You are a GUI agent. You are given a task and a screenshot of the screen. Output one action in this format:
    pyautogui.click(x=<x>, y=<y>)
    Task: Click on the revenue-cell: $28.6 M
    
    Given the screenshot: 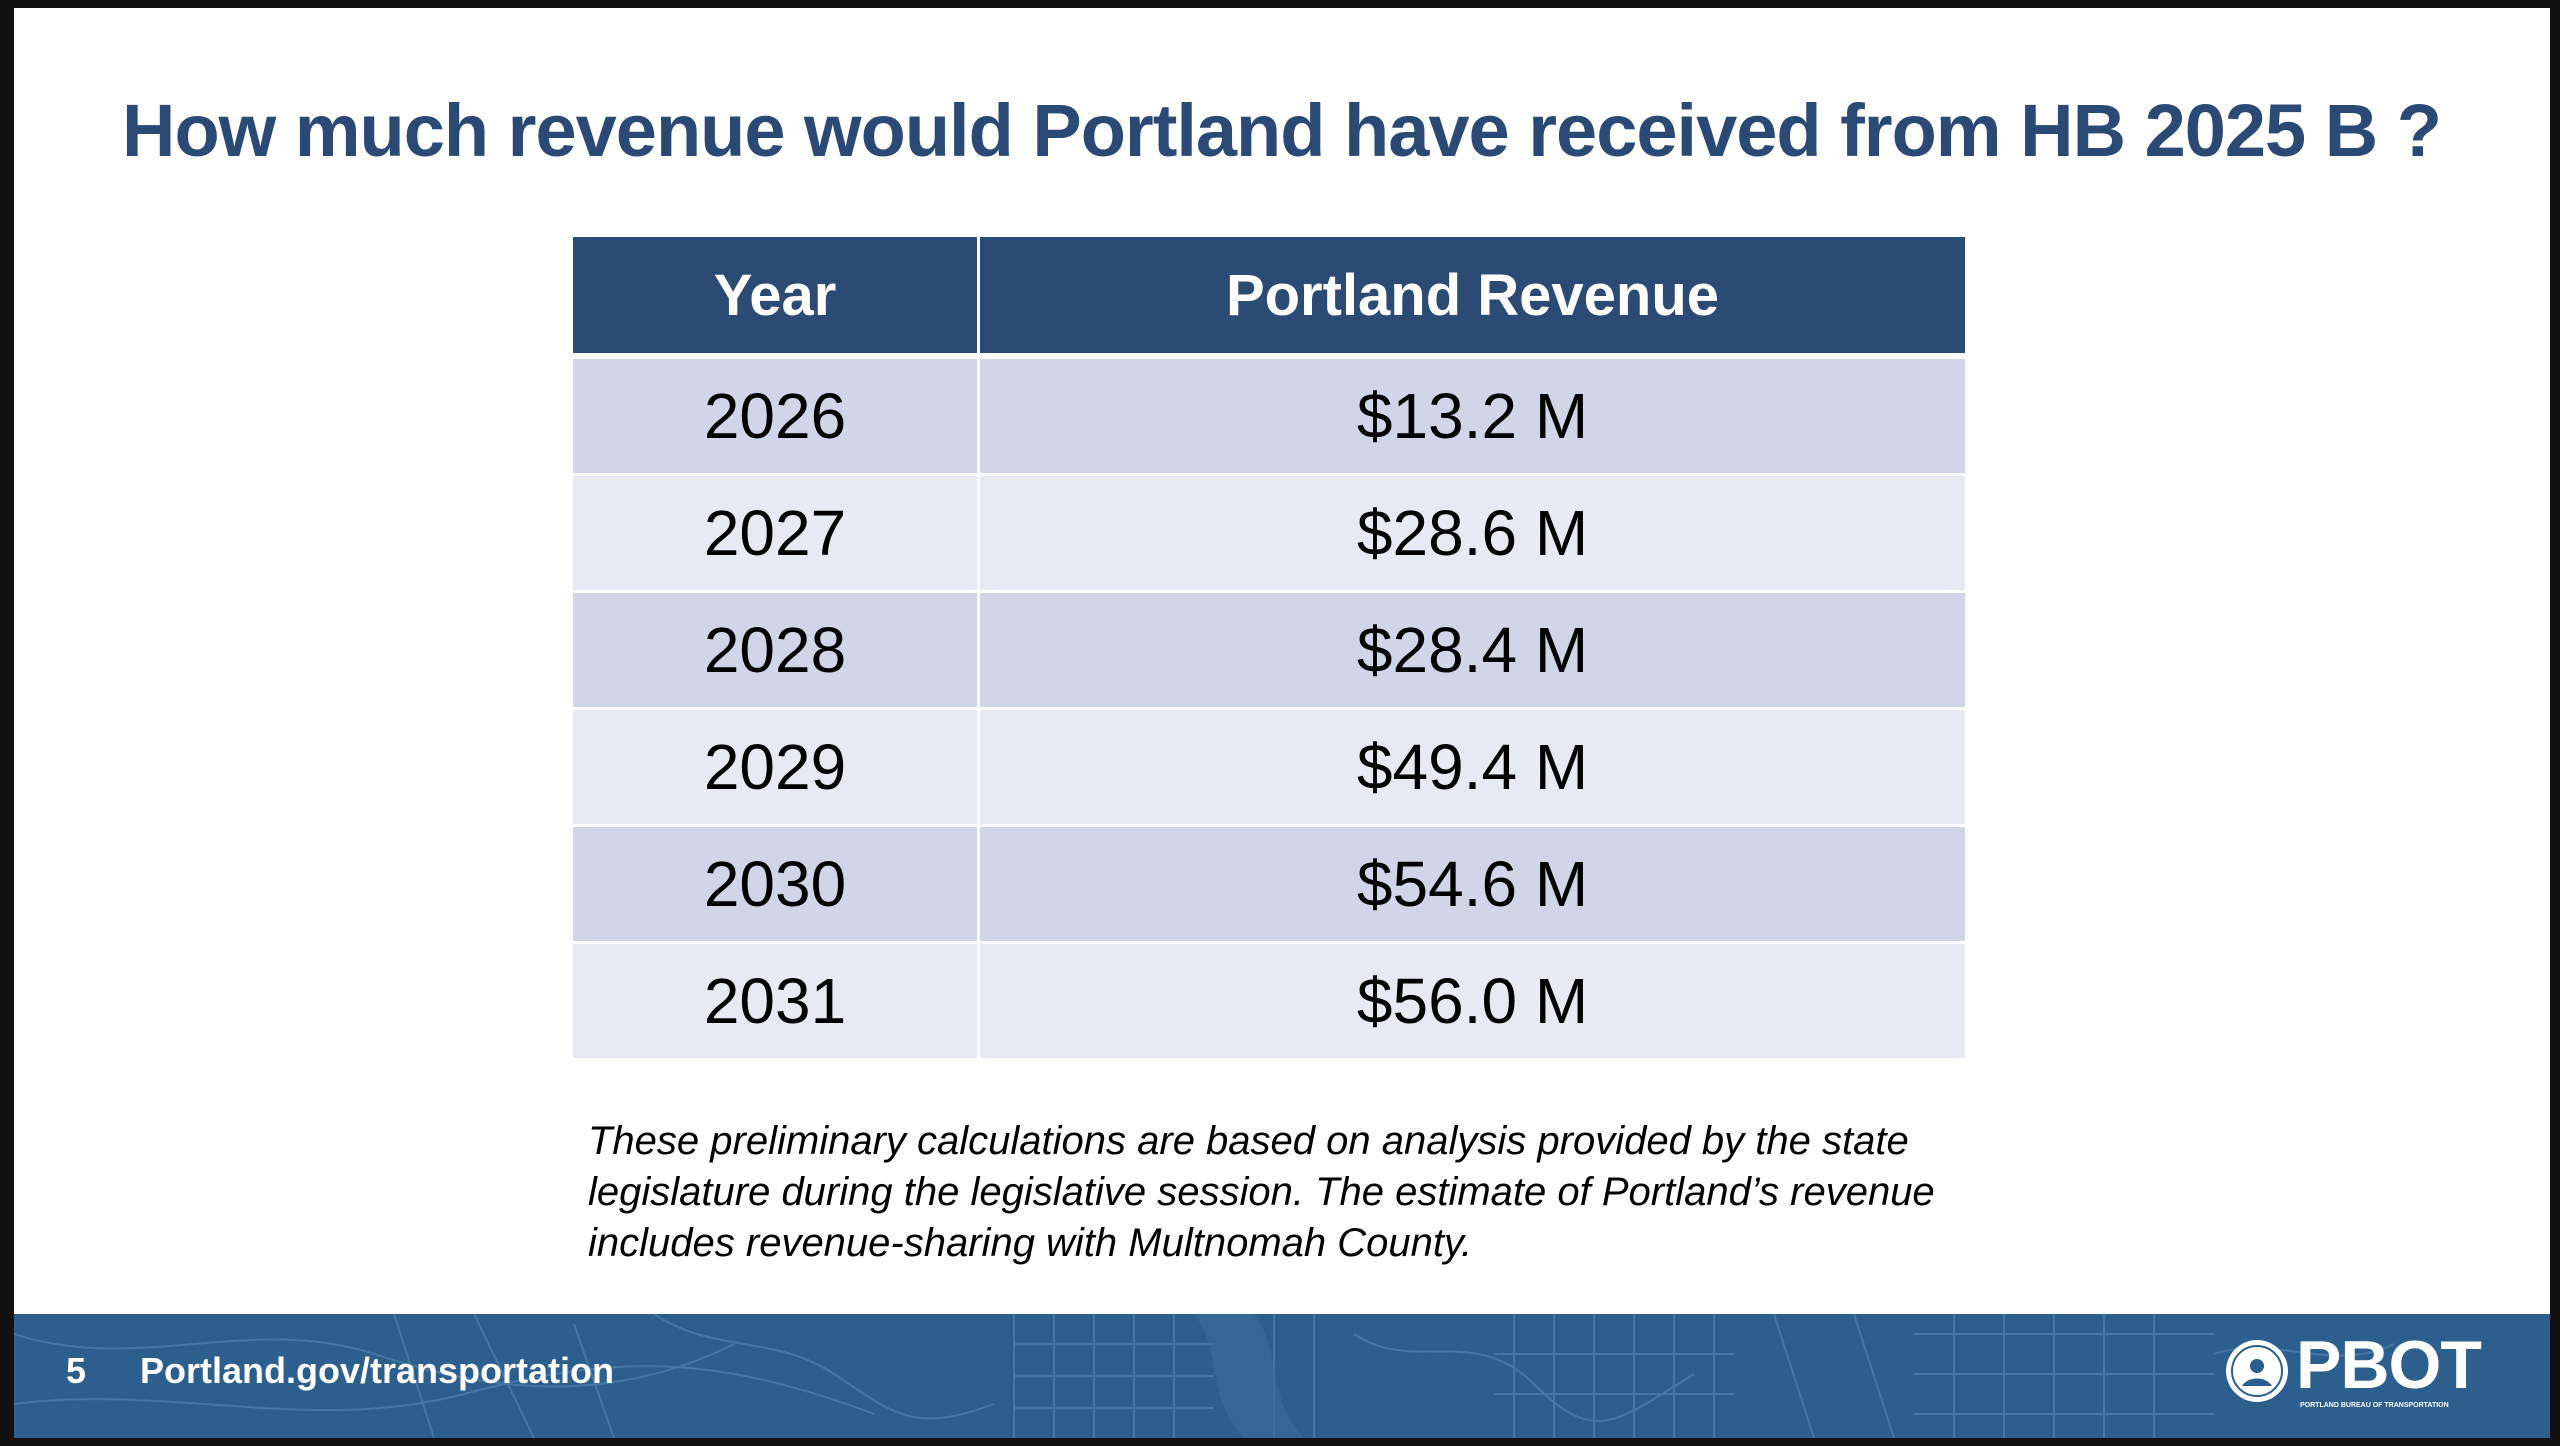 What is the action you would take?
    pyautogui.click(x=1472, y=533)
    